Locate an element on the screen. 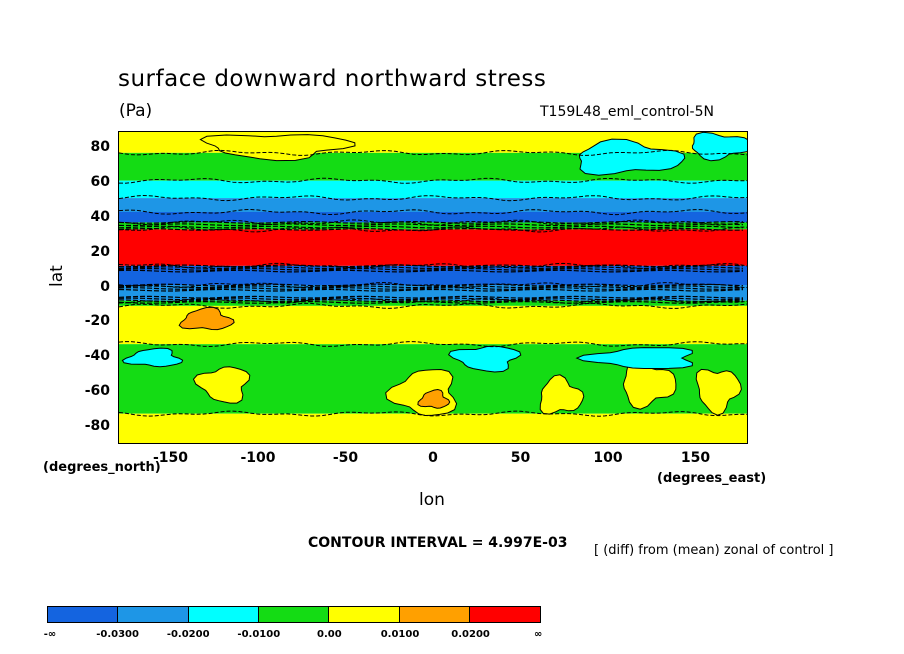 Image resolution: width=904 pixels, height=654 pixels. colorbar-tick-label: 0.0200 is located at coordinates (470, 634).